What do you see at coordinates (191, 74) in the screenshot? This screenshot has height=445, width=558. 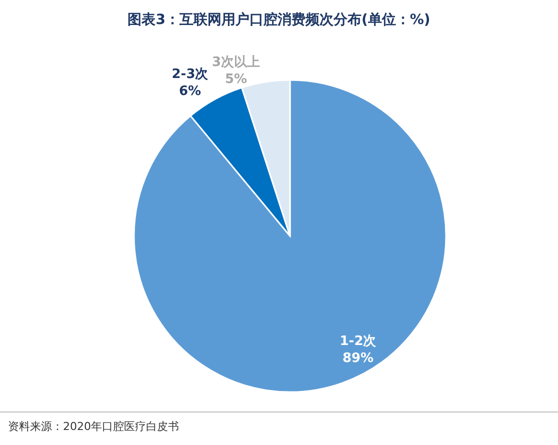 I see `slice-label: 2-3次` at bounding box center [191, 74].